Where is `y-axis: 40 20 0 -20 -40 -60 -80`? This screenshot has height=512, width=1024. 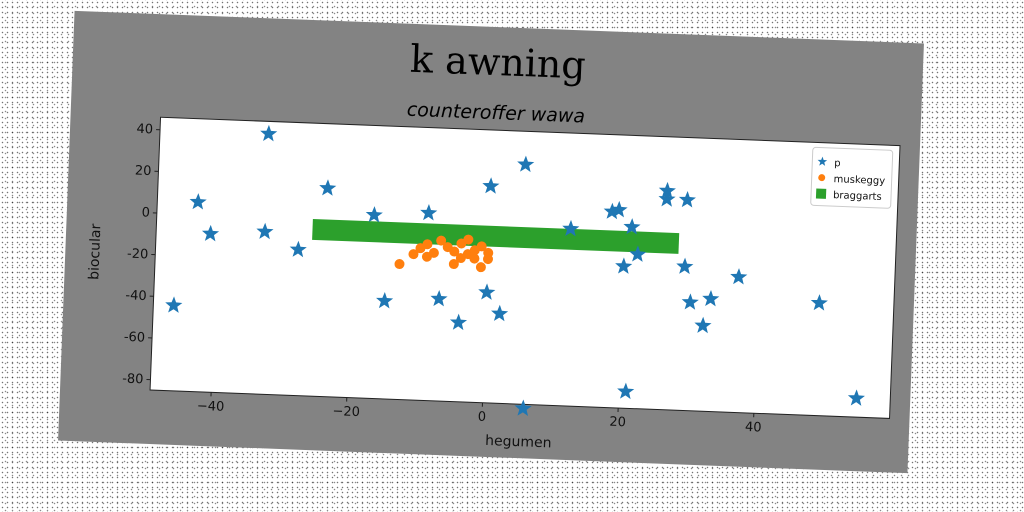
y-axis: 40 20 0 -20 -40 -60 -80 is located at coordinates (141, 255).